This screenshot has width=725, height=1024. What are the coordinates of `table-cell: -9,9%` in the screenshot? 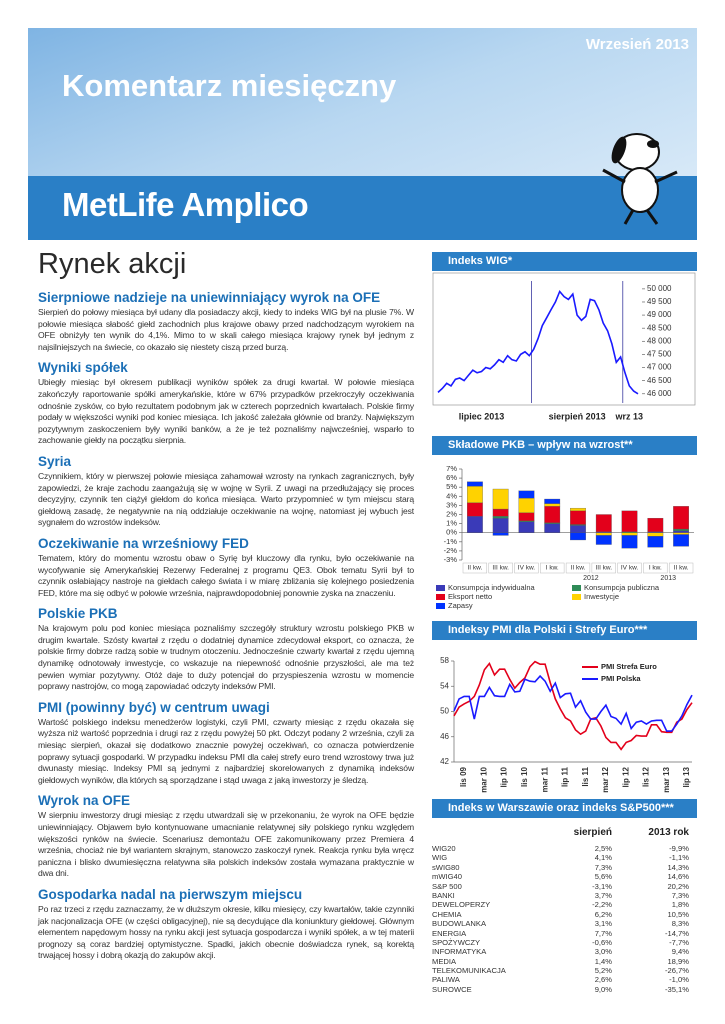 It's located at (679, 848).